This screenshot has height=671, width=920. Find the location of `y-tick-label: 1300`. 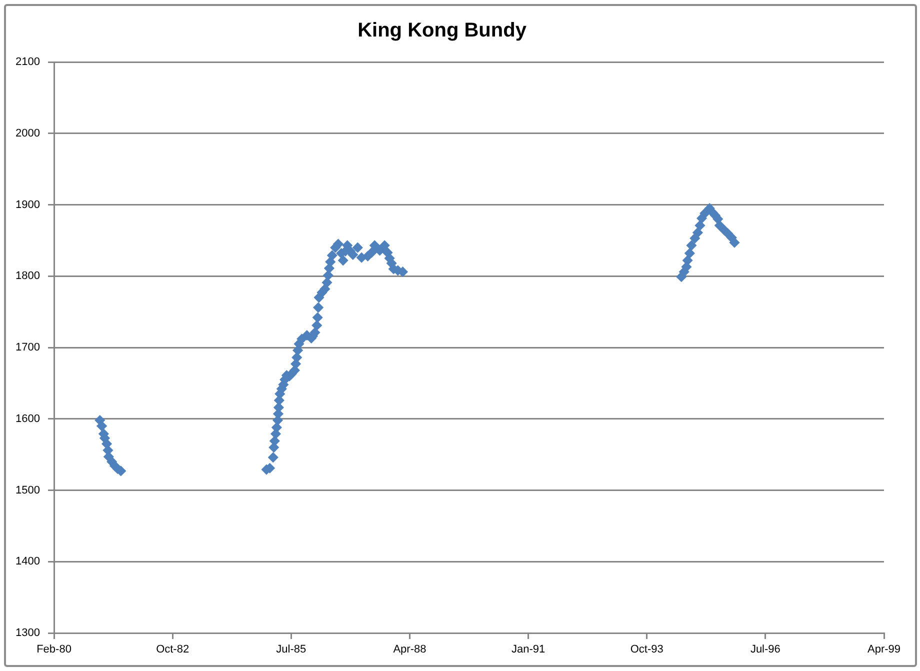

y-tick-label: 1300 is located at coordinates (28, 633).